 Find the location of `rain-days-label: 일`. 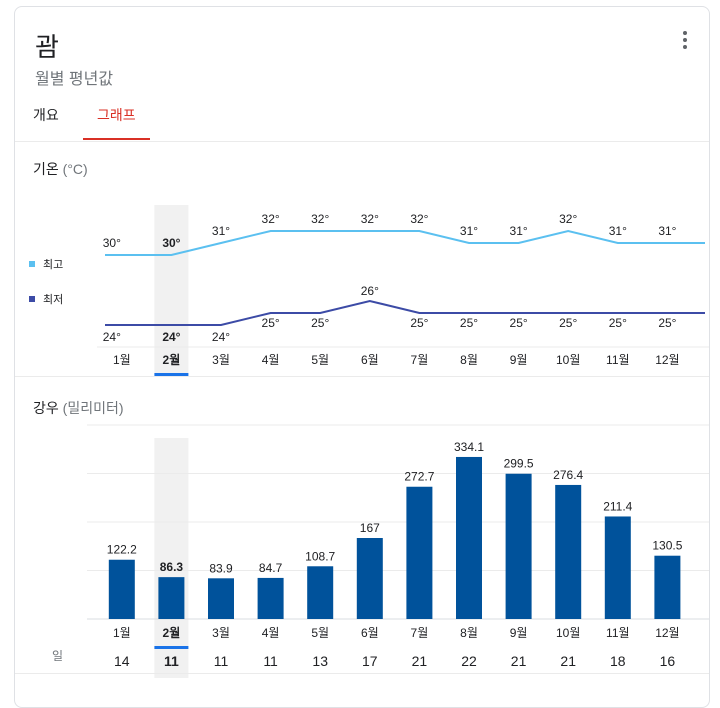

rain-days-label: 일 is located at coordinates (58, 656).